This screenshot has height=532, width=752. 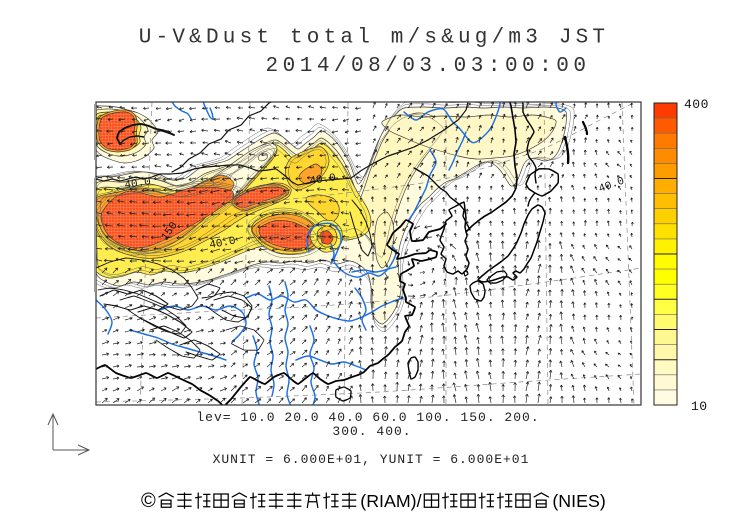 I want to click on svg-text: (RIAM)/, so click(x=390, y=501).